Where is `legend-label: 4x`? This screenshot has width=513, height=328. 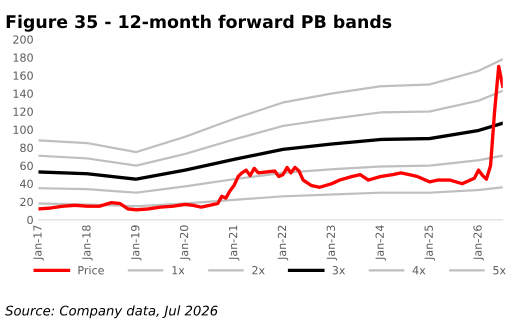 legend-label: 4x is located at coordinates (419, 270).